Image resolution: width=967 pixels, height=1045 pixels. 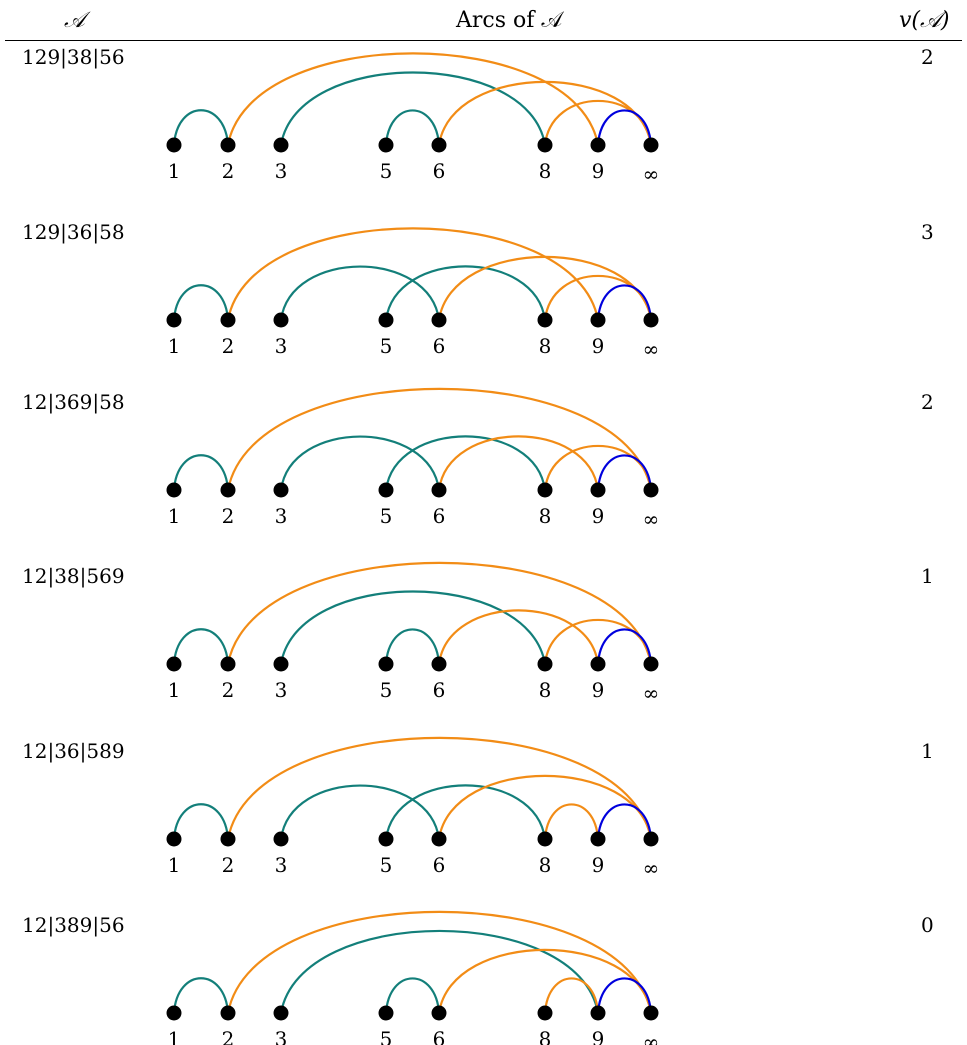 What do you see at coordinates (73, 402) in the screenshot?
I see `partition-label: 12|369|58` at bounding box center [73, 402].